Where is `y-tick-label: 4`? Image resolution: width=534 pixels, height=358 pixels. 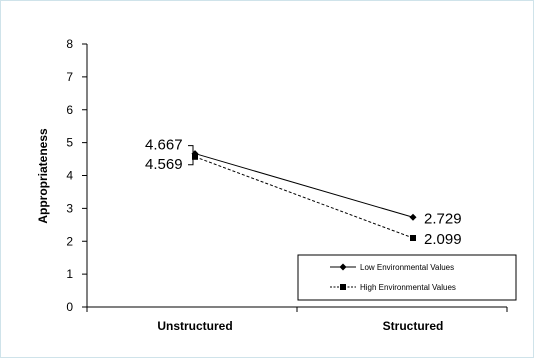 y-tick-label: 4 is located at coordinates (69, 176).